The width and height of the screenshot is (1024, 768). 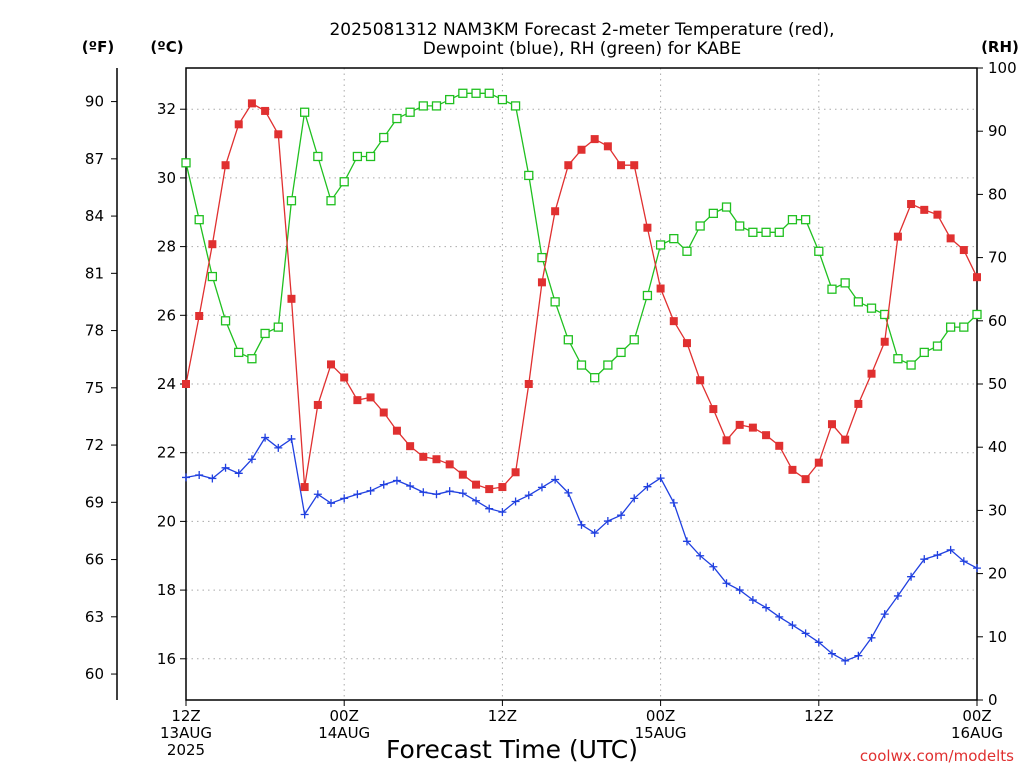 I want to click on rh-tick-label: 90, so click(x=997, y=131).